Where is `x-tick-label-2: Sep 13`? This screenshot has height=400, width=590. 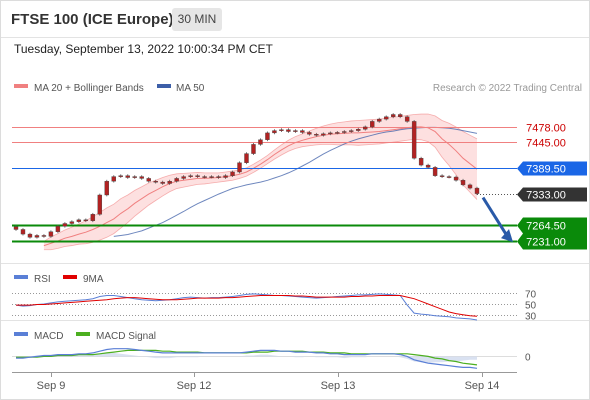 x-tick-label-2: Sep 13 is located at coordinates (338, 386).